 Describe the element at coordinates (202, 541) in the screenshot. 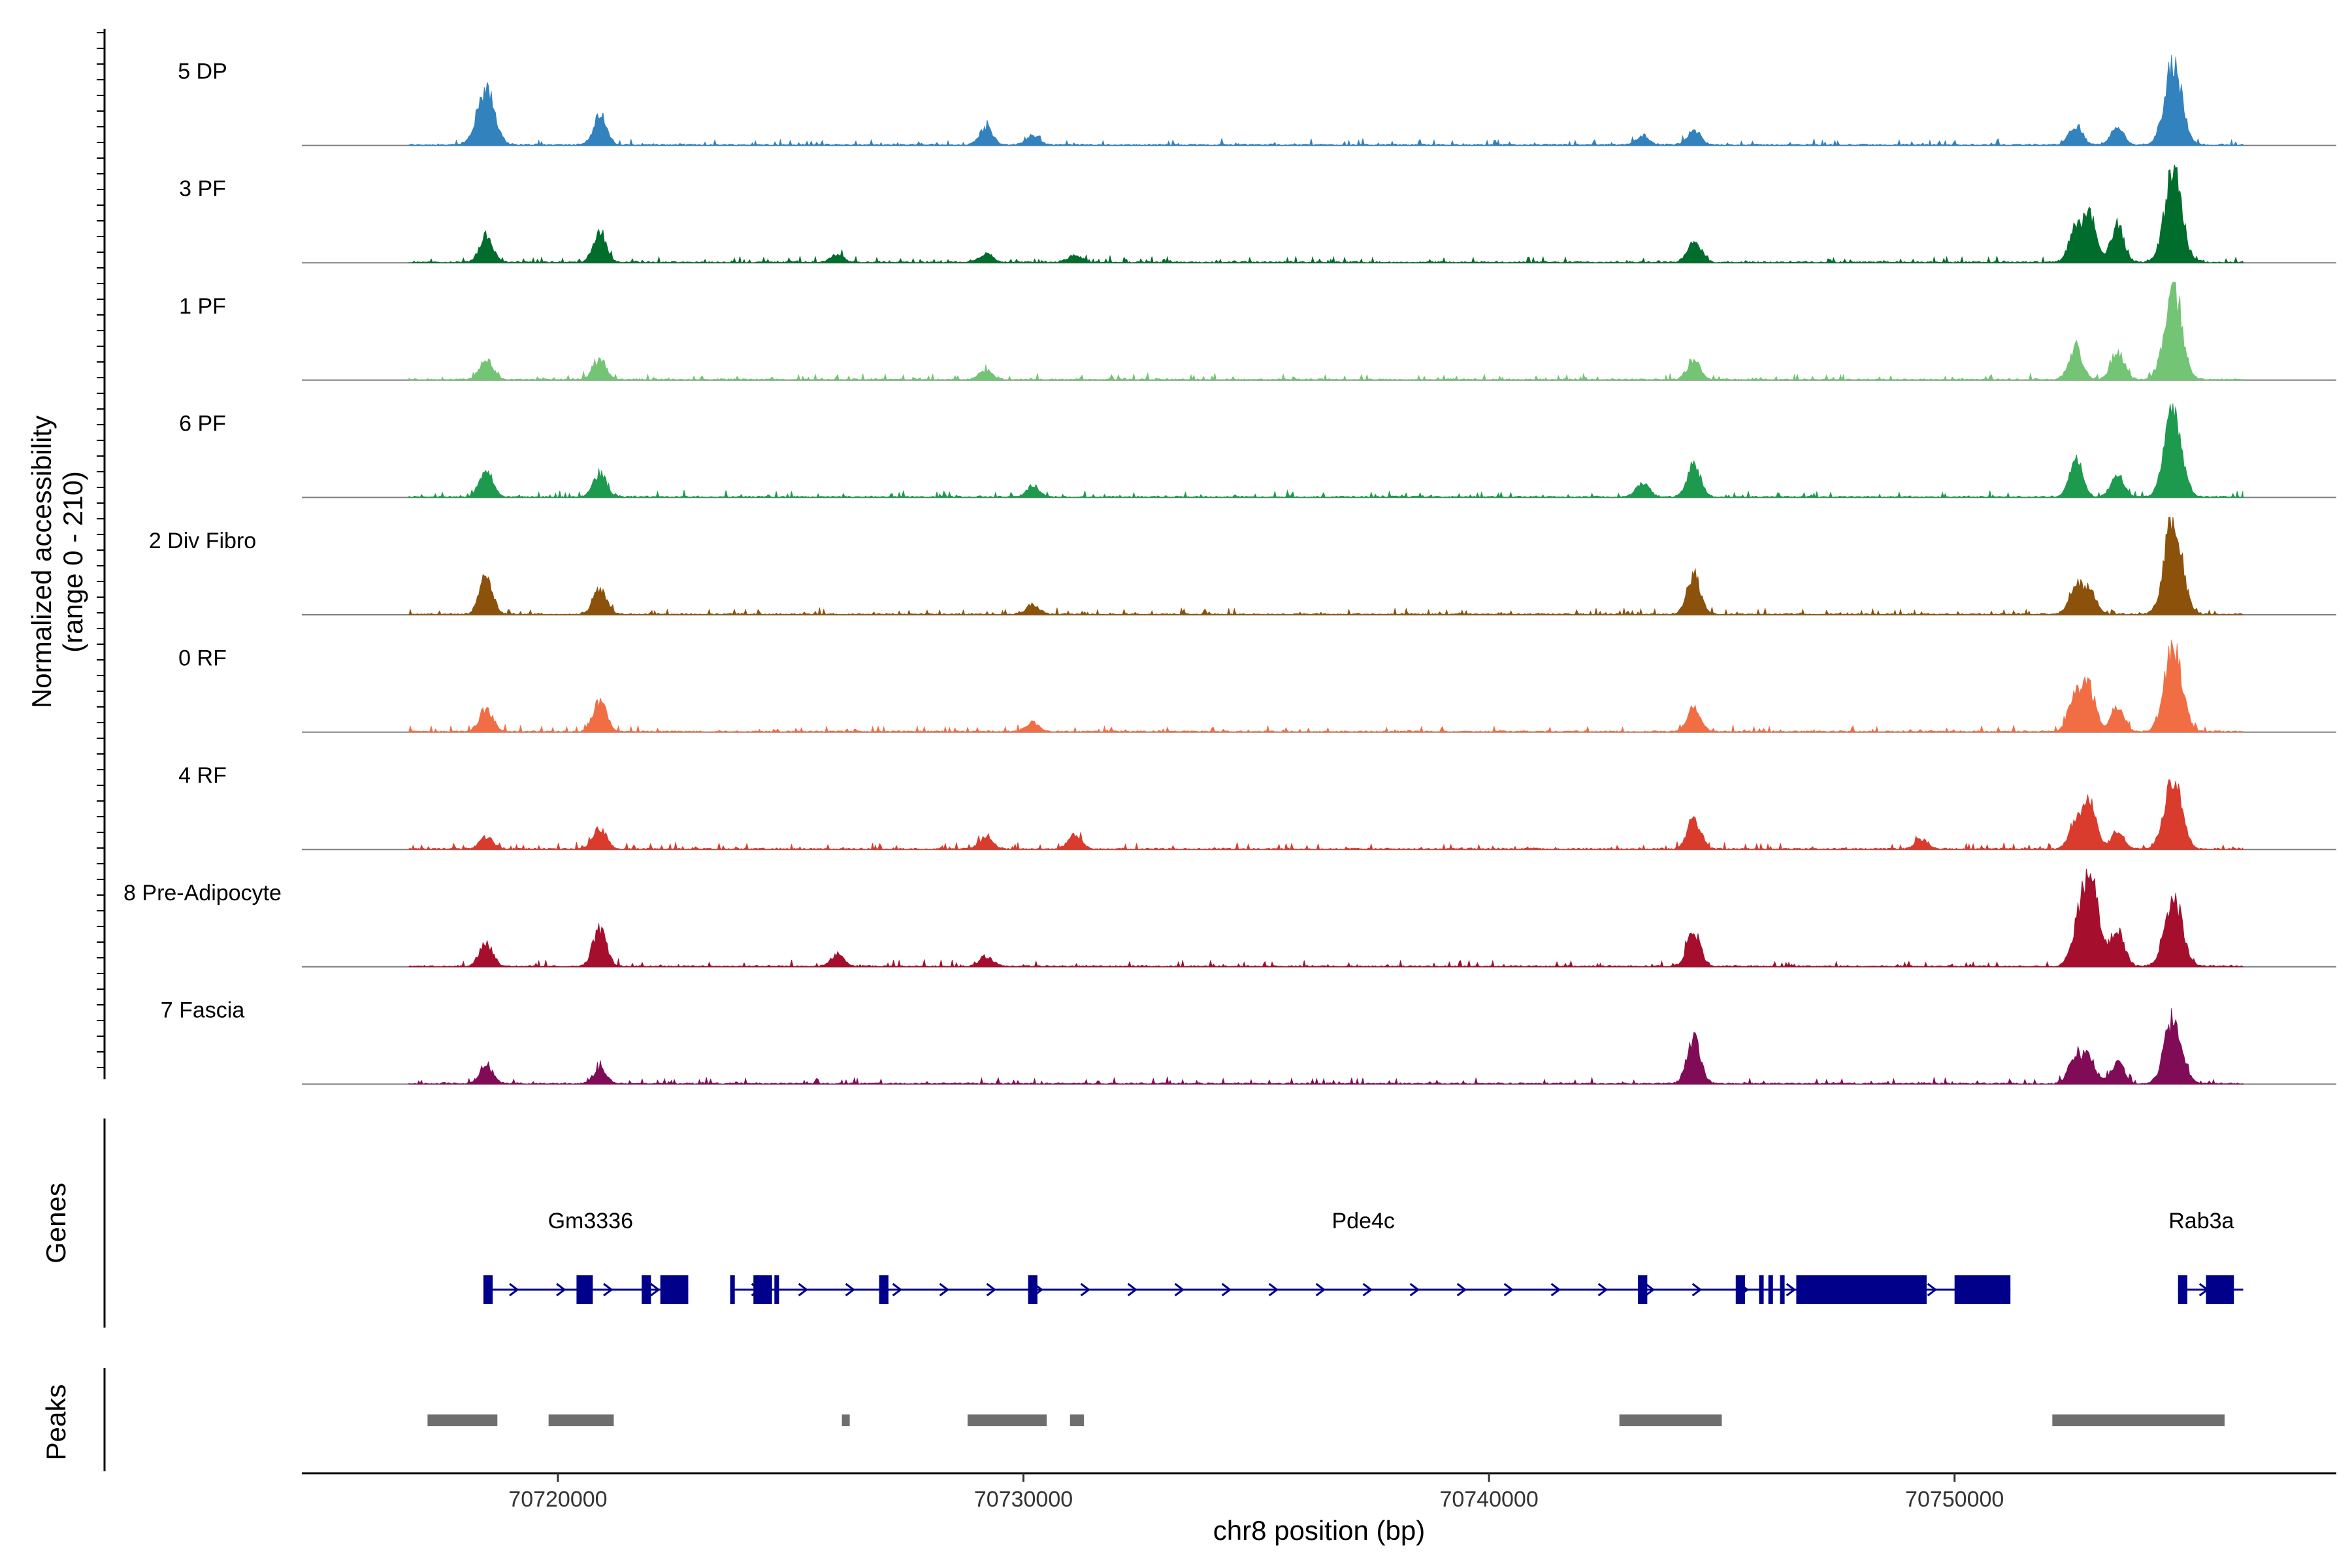

I see `track-label: 2 Div Fibro` at that location.